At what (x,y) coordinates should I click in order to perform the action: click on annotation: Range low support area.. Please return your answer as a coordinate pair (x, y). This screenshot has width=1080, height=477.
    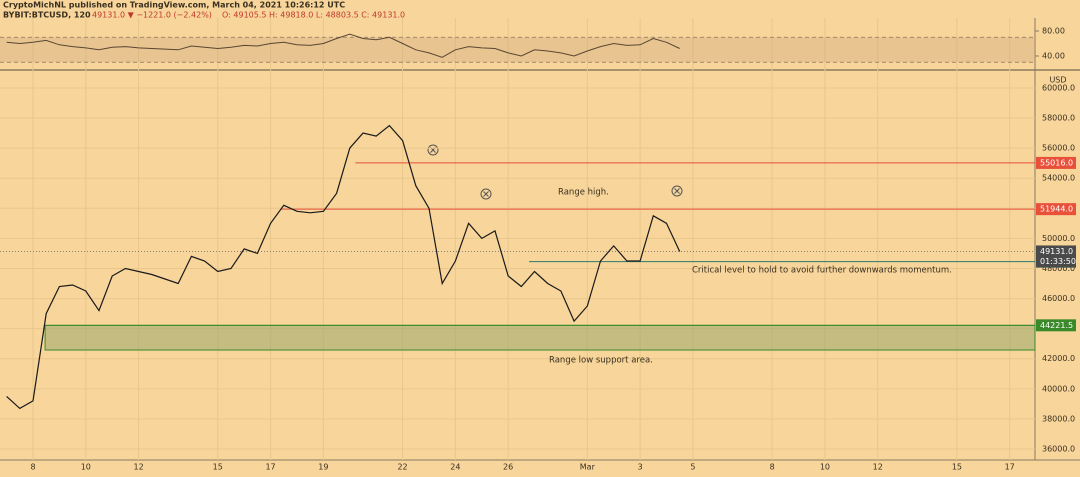
    Looking at the image, I should click on (601, 361).